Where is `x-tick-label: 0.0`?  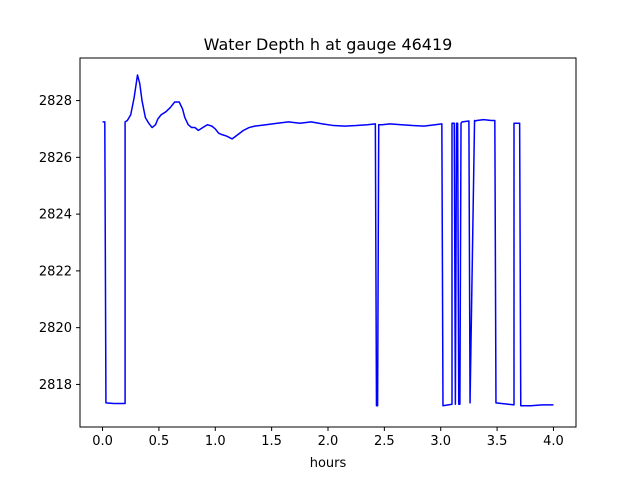
x-tick-label: 0.0 is located at coordinates (102, 441).